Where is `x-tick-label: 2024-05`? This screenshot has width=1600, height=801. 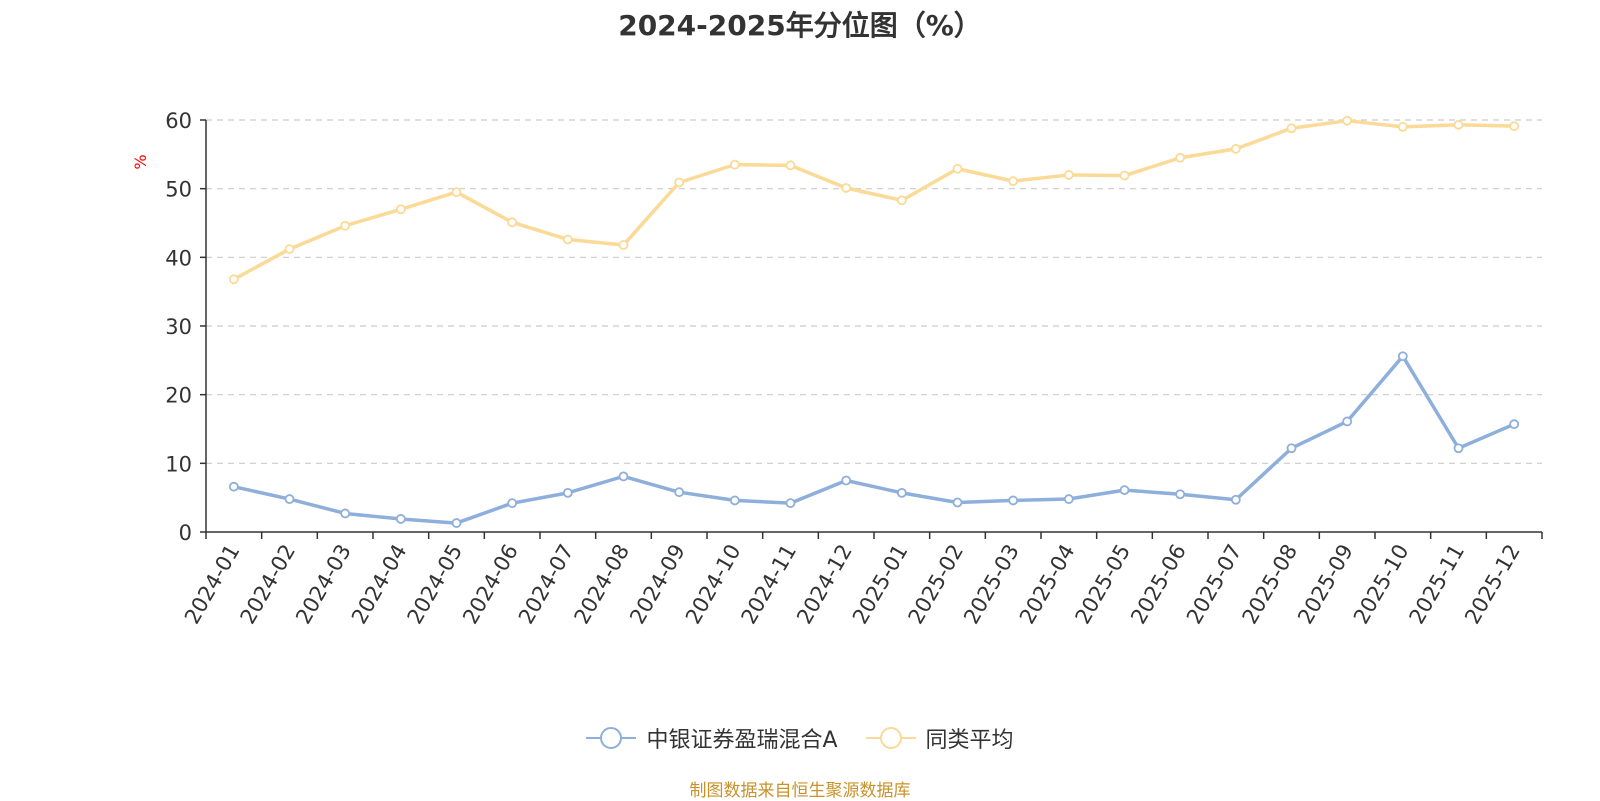 x-tick-label: 2024-05 is located at coordinates (435, 584).